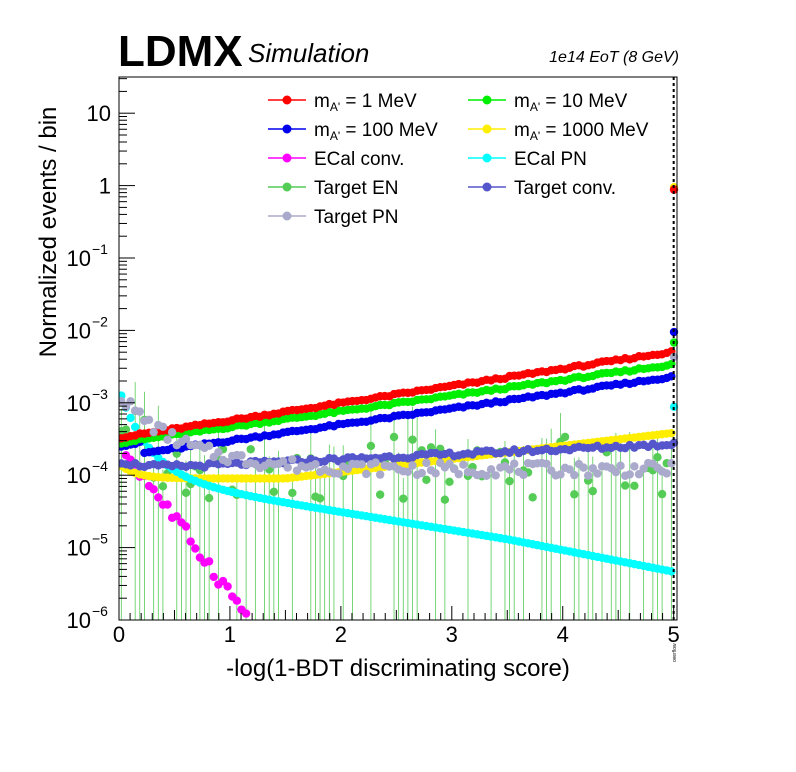 Image resolution: width=796 pixels, height=772 pixels. What do you see at coordinates (342, 102) in the screenshot?
I see `legend-entry: mA' = 1 MeV` at bounding box center [342, 102].